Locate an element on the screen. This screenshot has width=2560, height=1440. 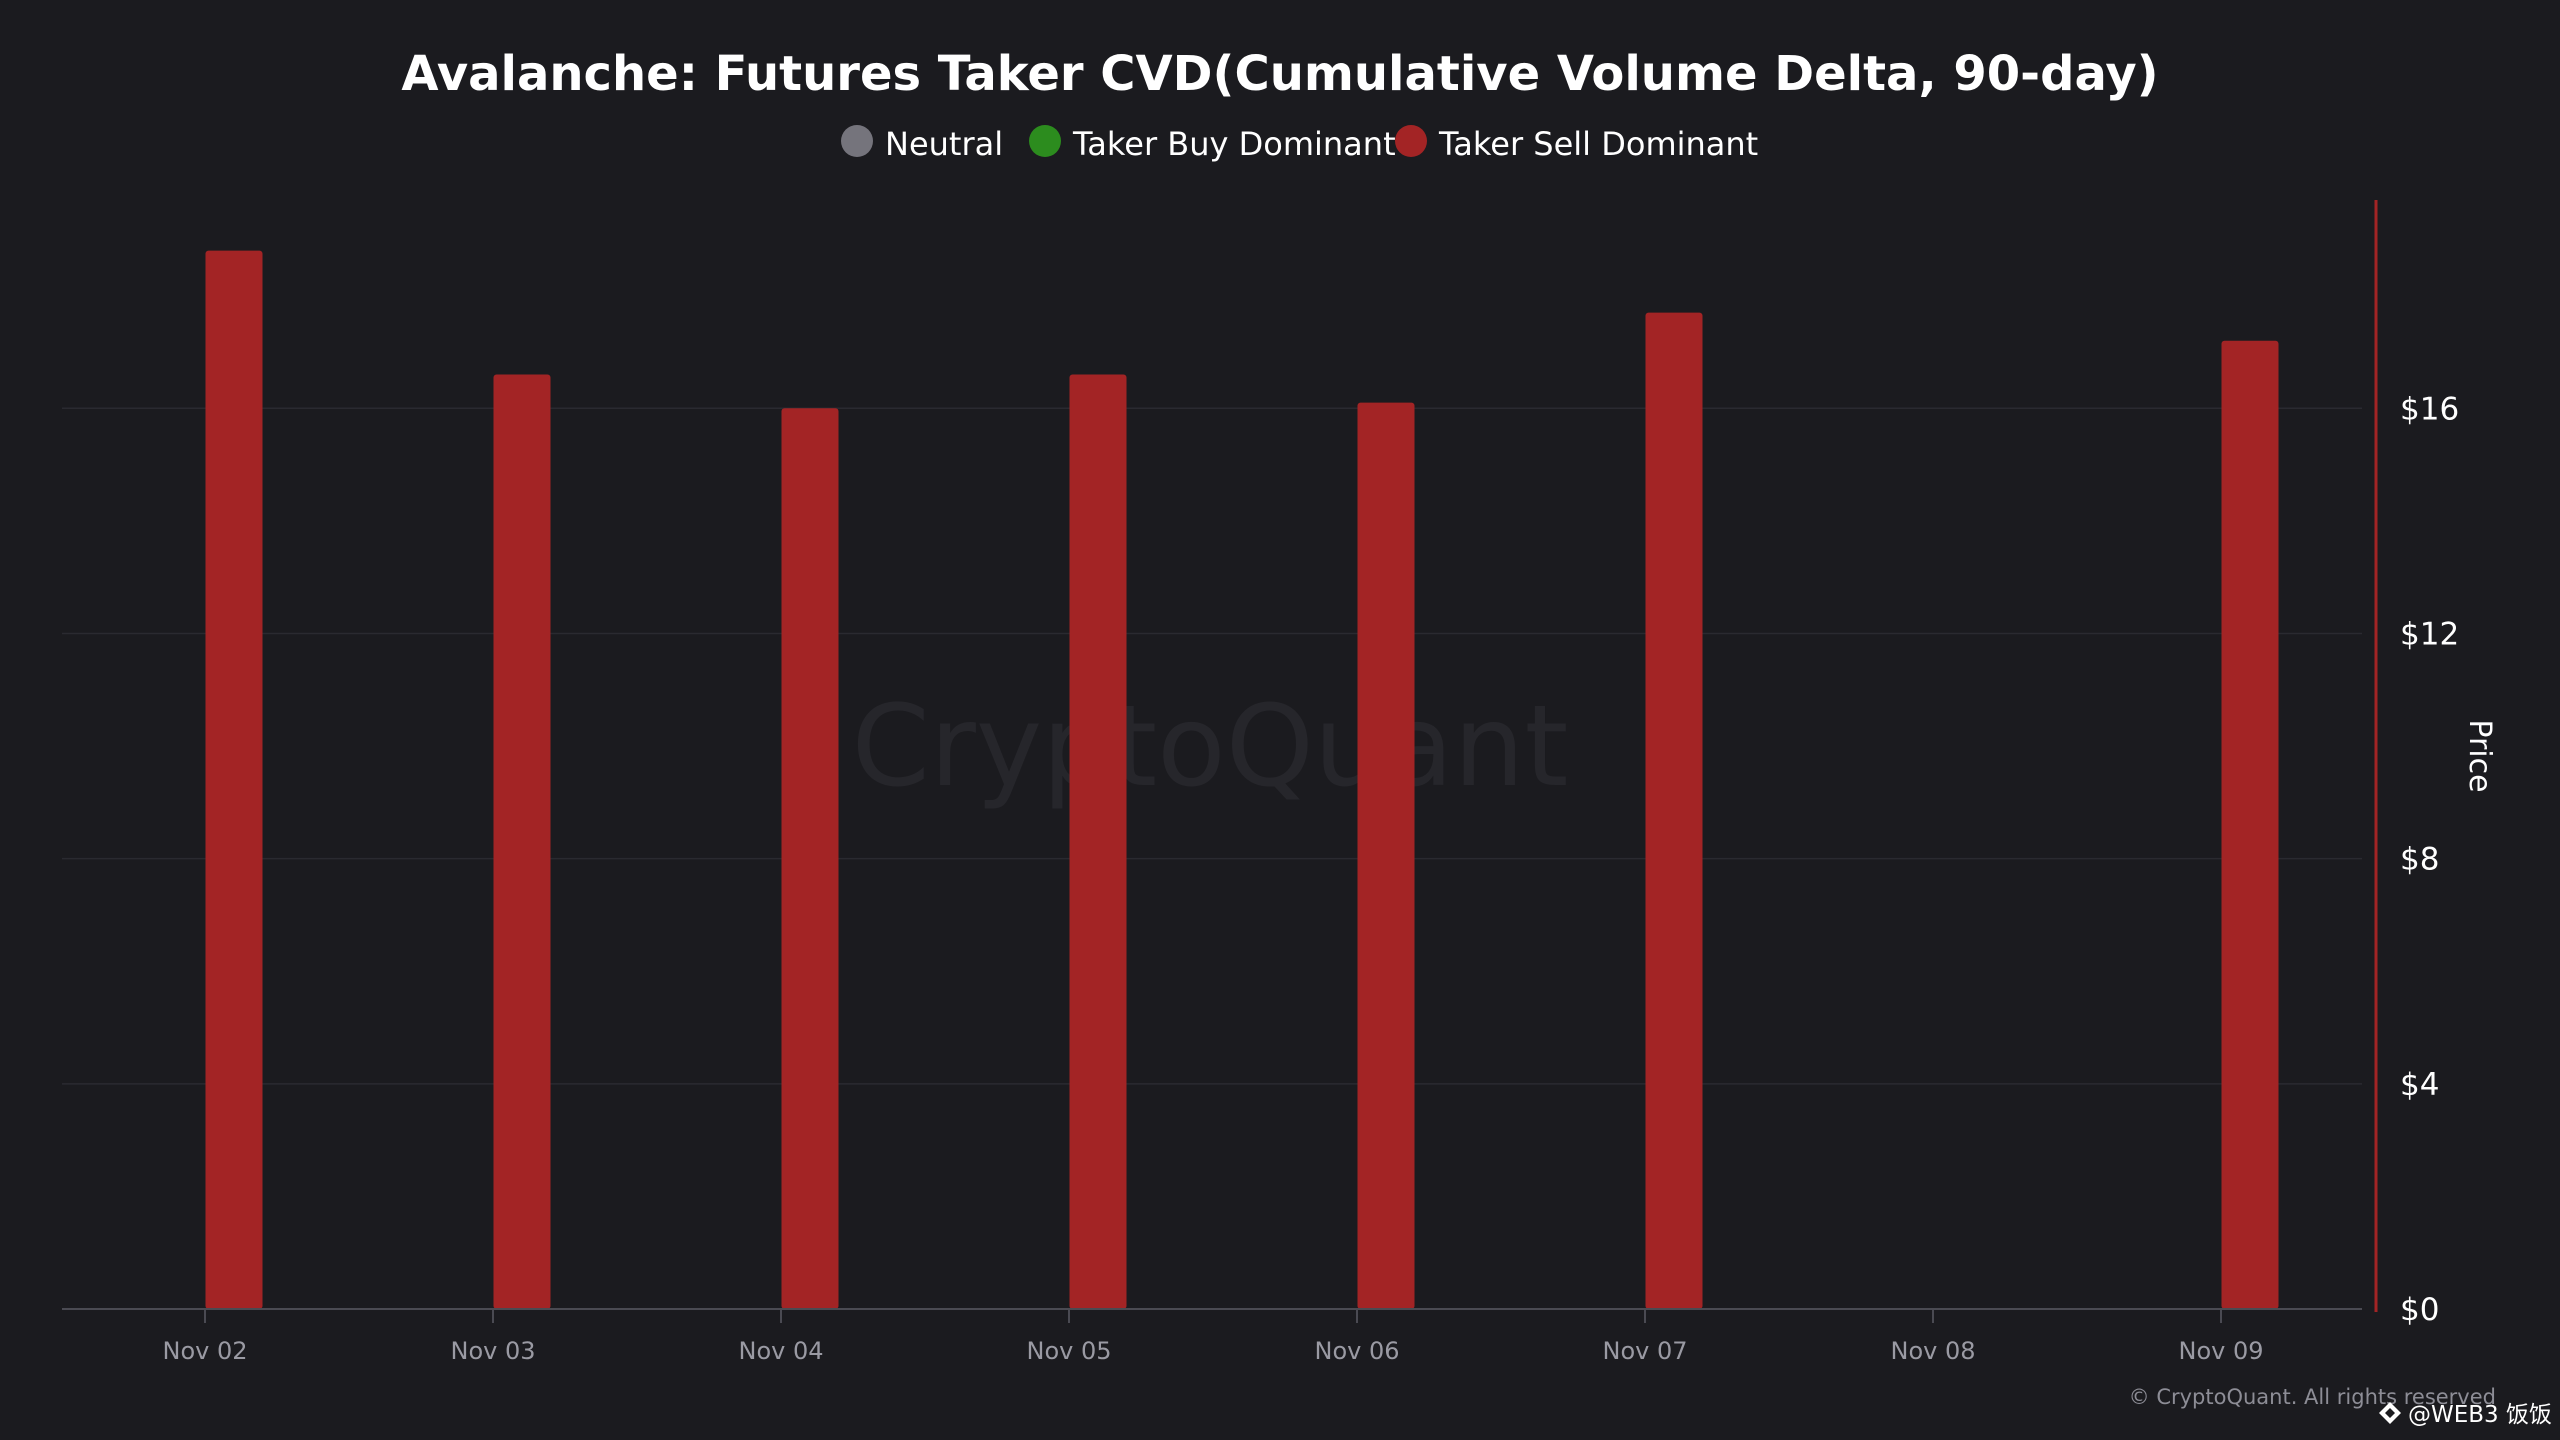
watermark: CryptoQuant is located at coordinates (1210, 747).